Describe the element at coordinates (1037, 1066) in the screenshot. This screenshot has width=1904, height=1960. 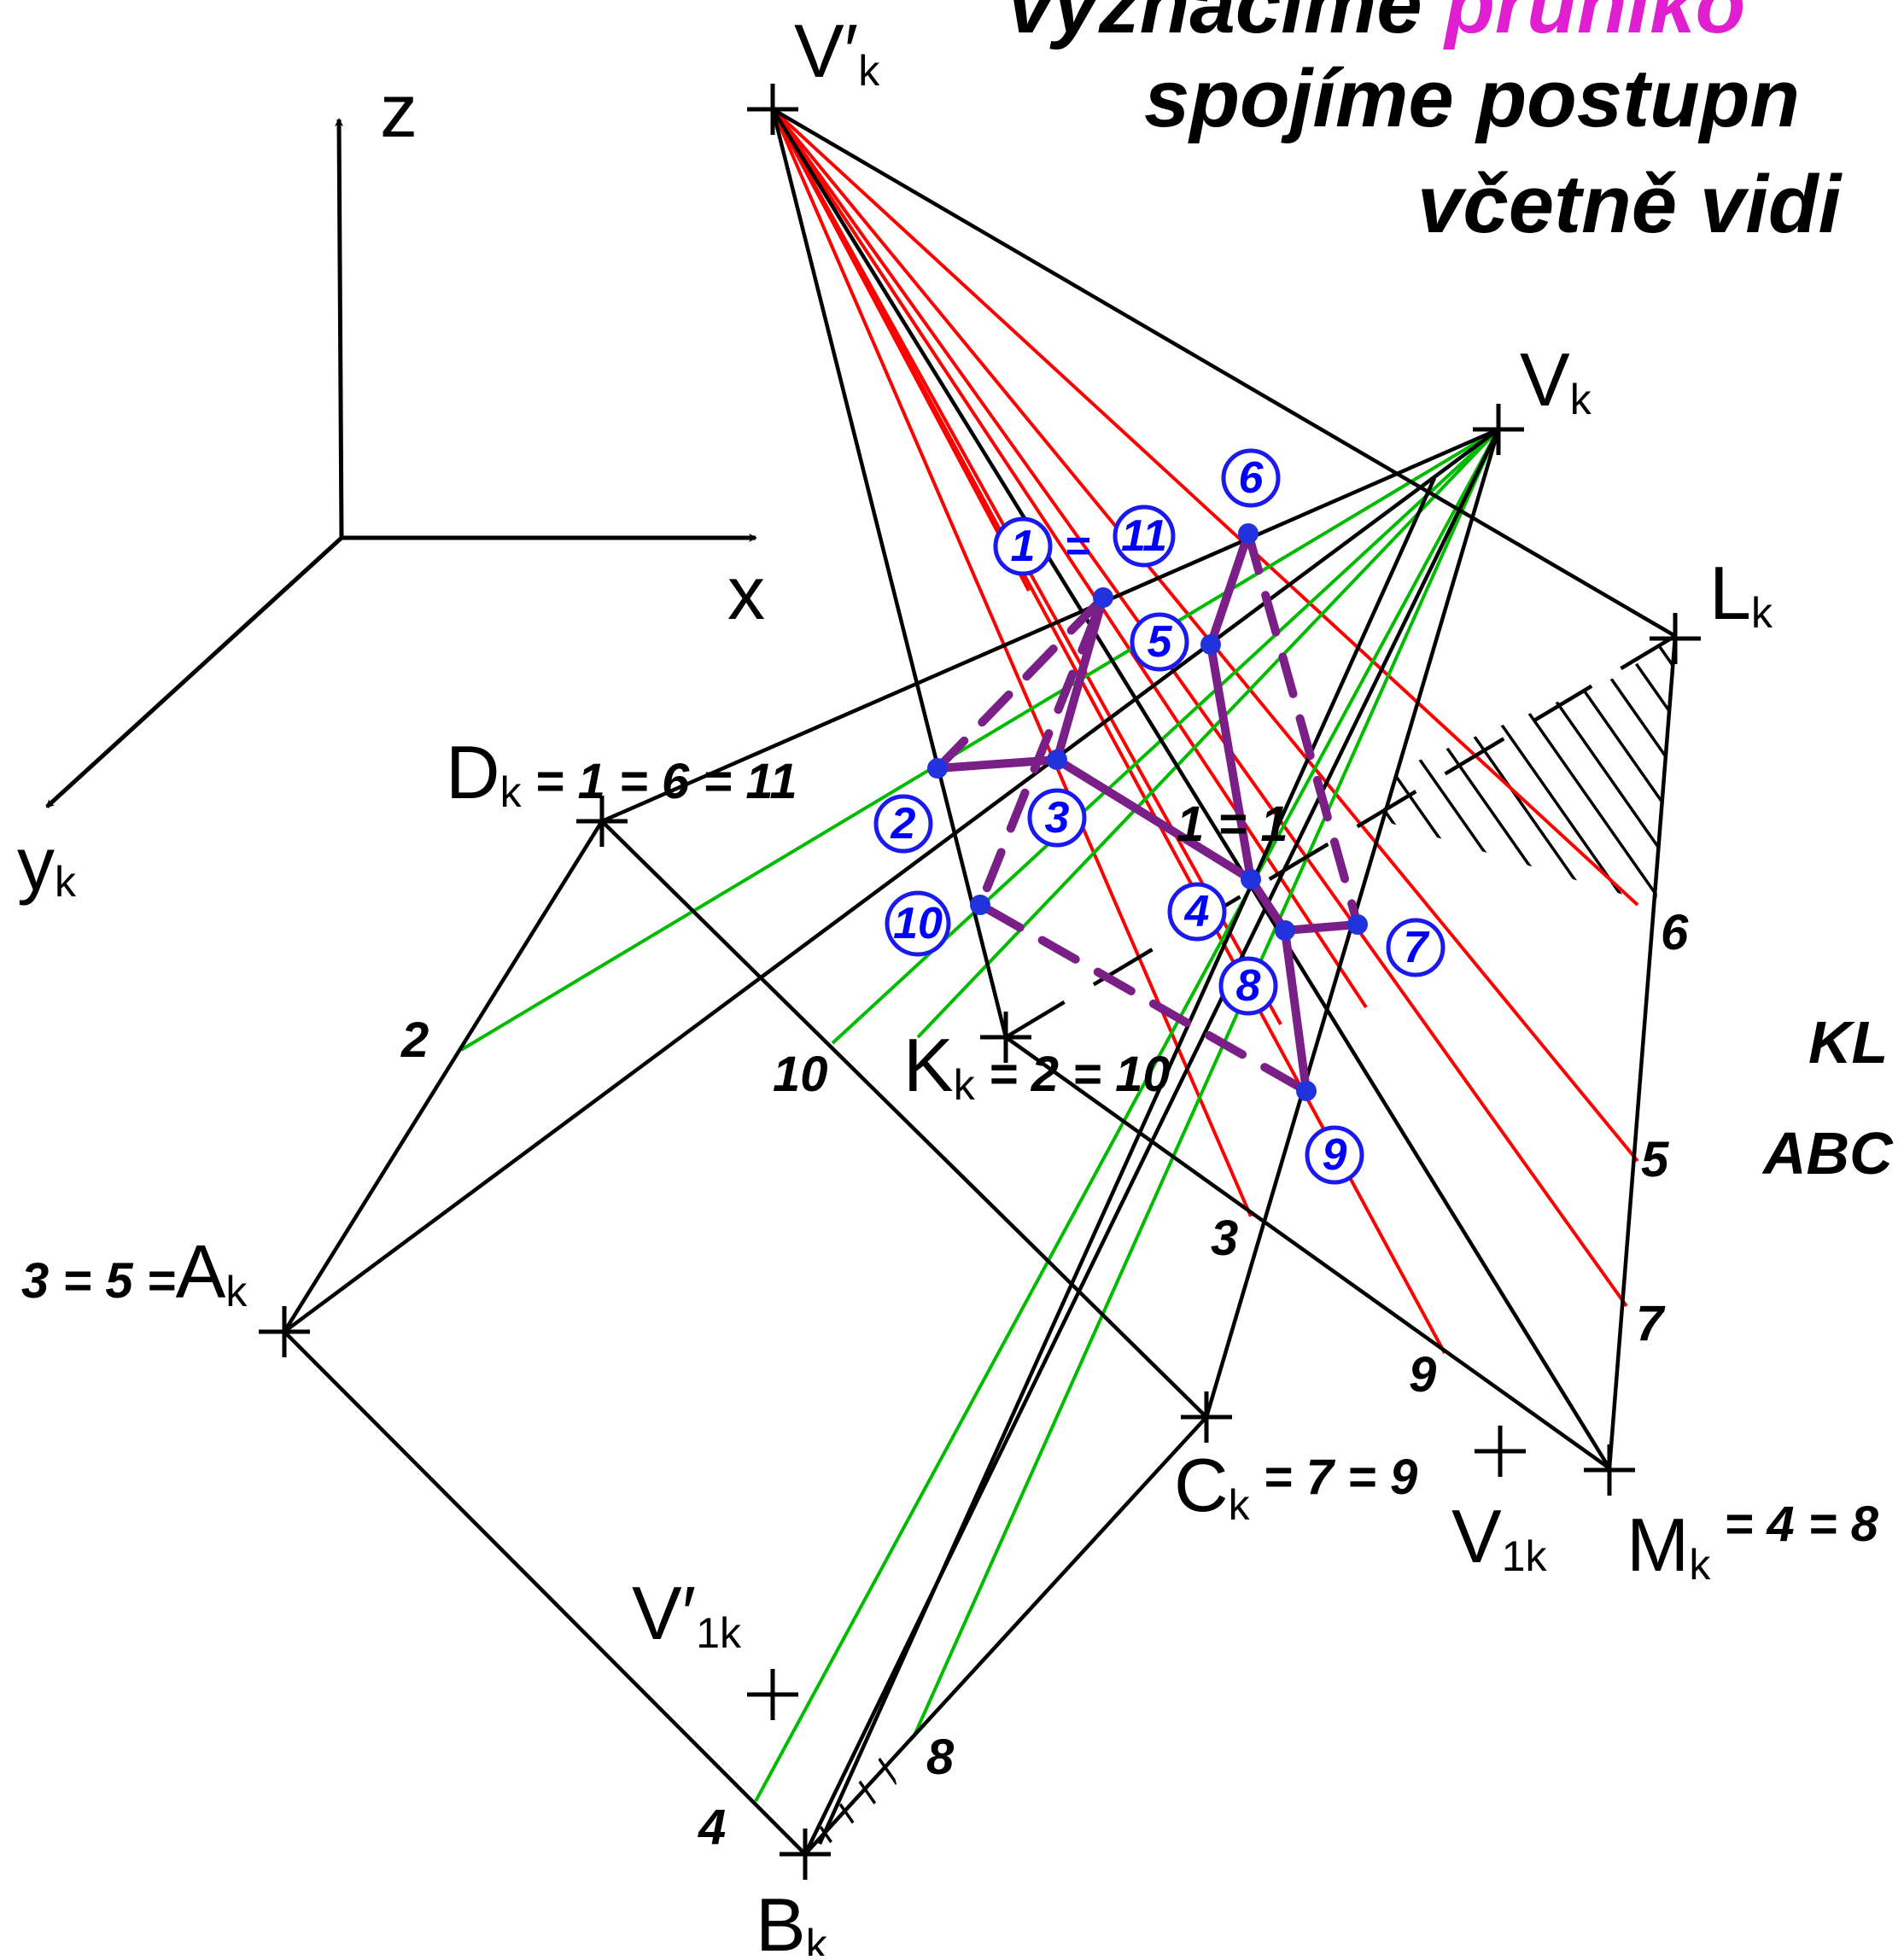
I see `label-k-k: Kk = 2 = 10` at that location.